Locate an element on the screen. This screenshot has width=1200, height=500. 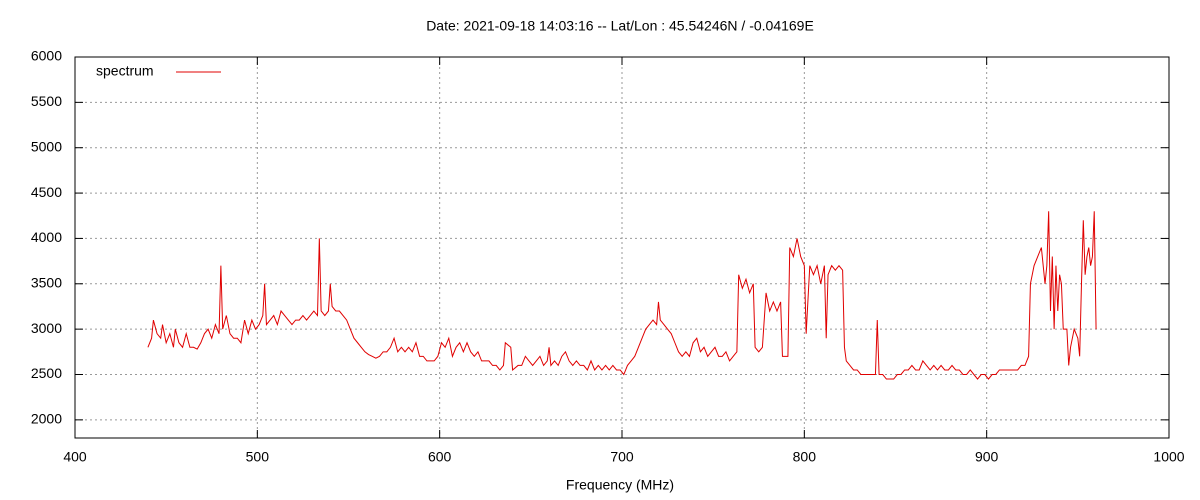
x-tick-label: 900 is located at coordinates (987, 457).